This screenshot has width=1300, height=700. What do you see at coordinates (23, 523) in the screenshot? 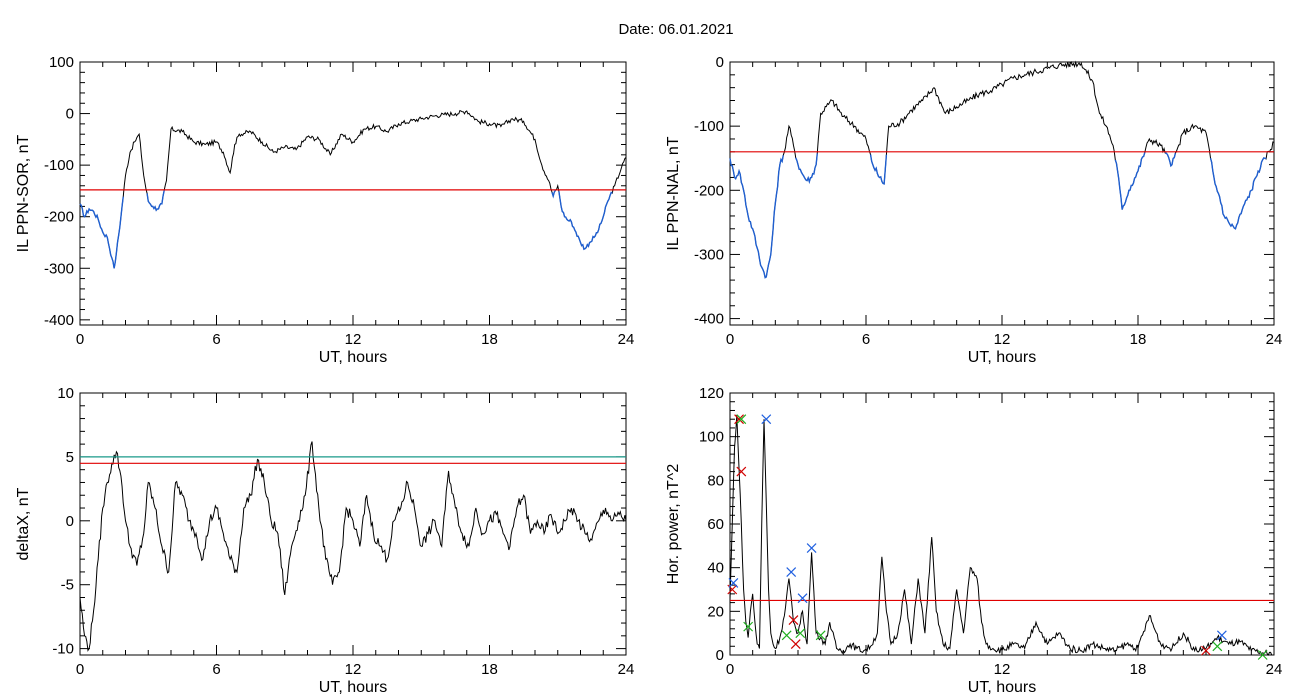
I see `y-axis-label: deltaX, nT` at bounding box center [23, 523].